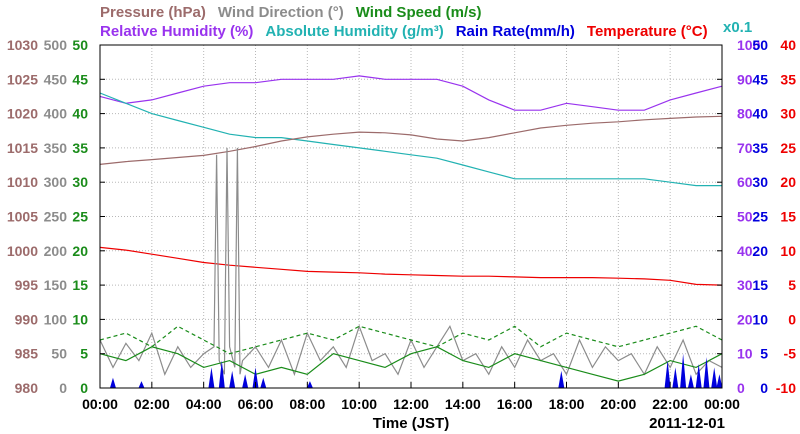 This screenshot has height=434, width=800. I want to click on tick-pressure: 1015, so click(22, 148).